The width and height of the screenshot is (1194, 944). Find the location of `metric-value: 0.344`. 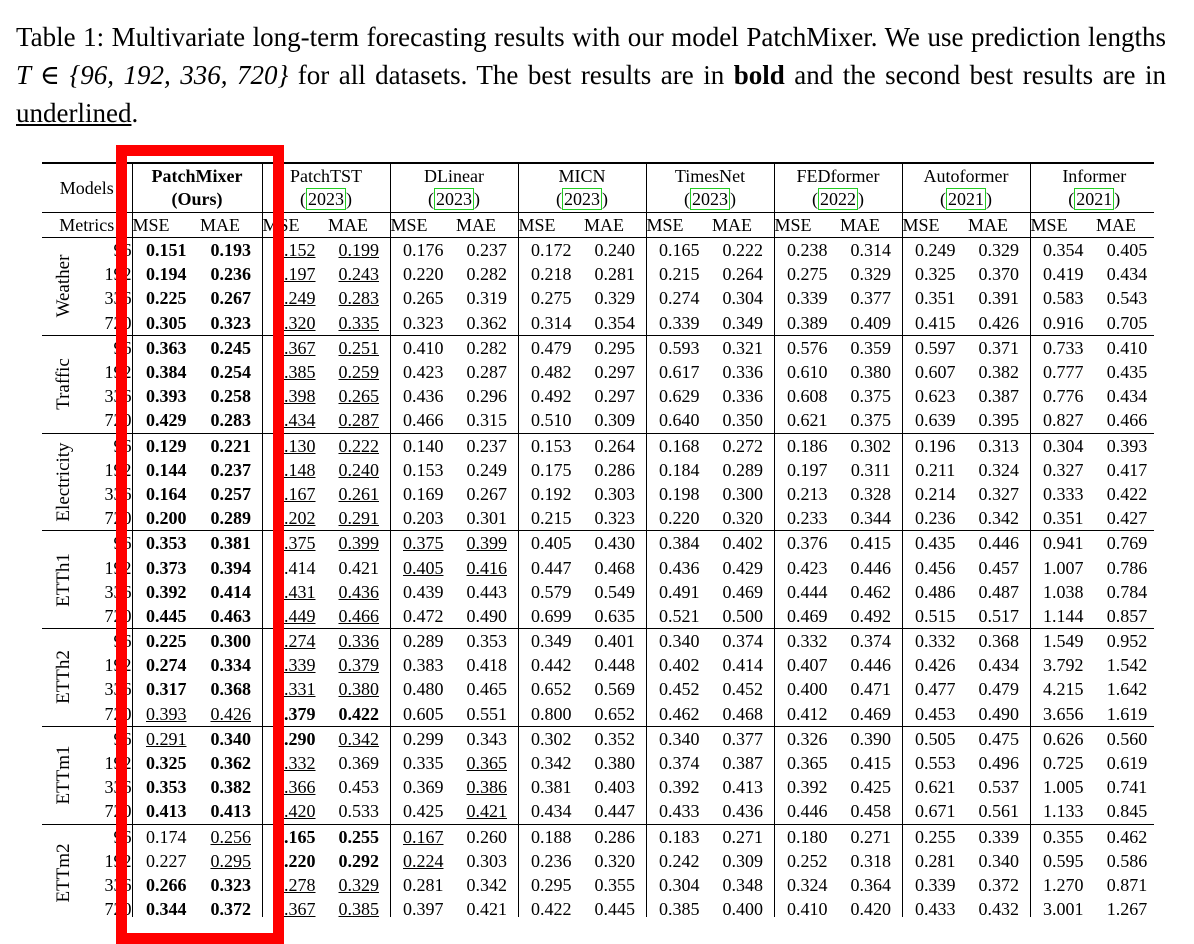

metric-value: 0.344 is located at coordinates (166, 908).